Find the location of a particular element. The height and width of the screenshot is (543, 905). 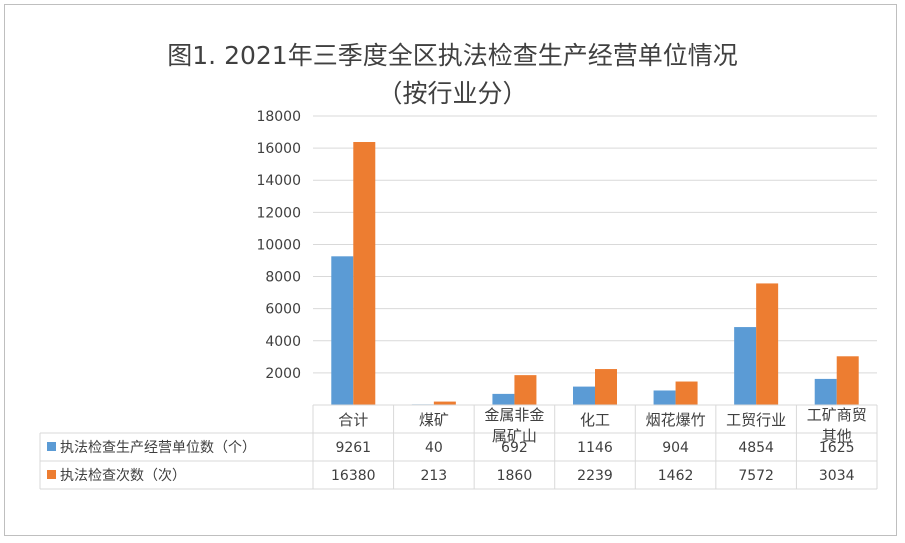

y-tick-label: 12000 is located at coordinates (278, 213).